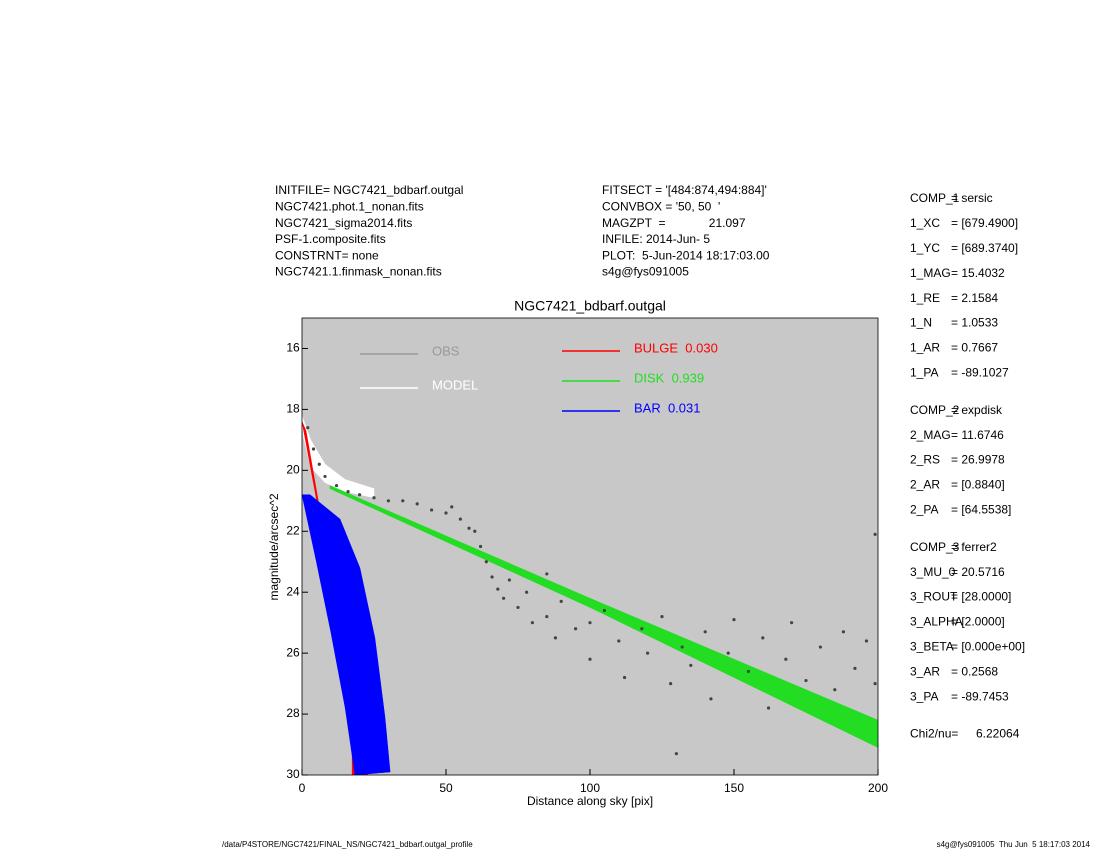 The image size is (1100, 850). I want to click on legend-label: DISK 0.939, so click(669, 377).